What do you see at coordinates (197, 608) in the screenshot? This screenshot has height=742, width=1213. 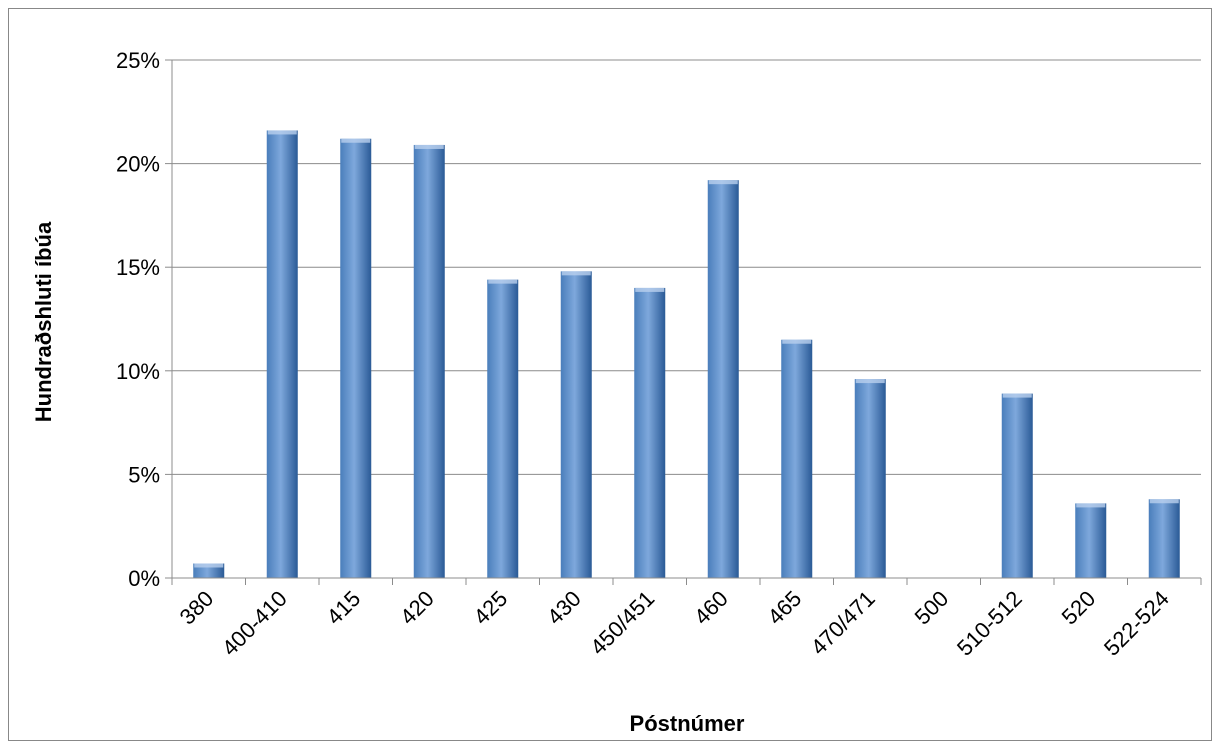 I see `x-tick-label: 380` at bounding box center [197, 608].